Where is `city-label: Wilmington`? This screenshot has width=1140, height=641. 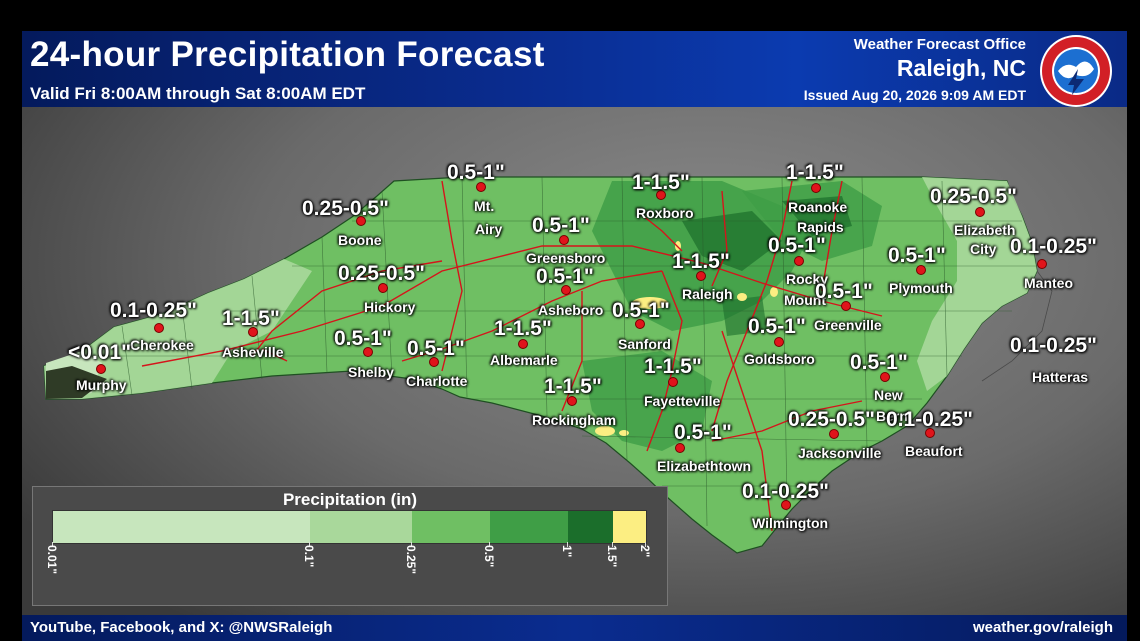
city-label: Wilmington is located at coordinates (790, 523).